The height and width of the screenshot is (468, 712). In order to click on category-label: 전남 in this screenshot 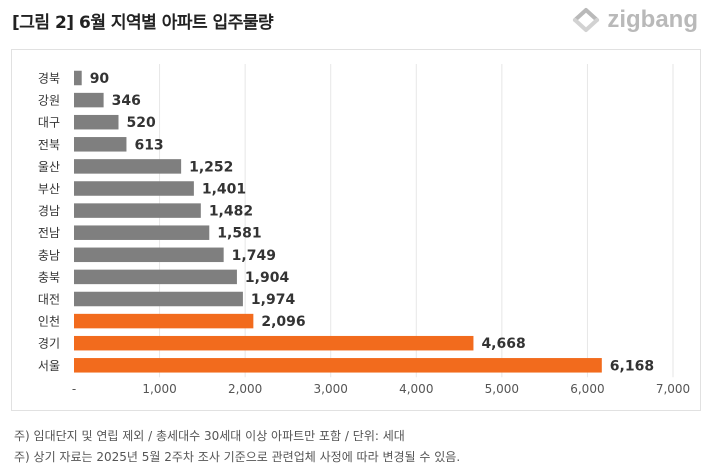, I will do `click(49, 233)`.